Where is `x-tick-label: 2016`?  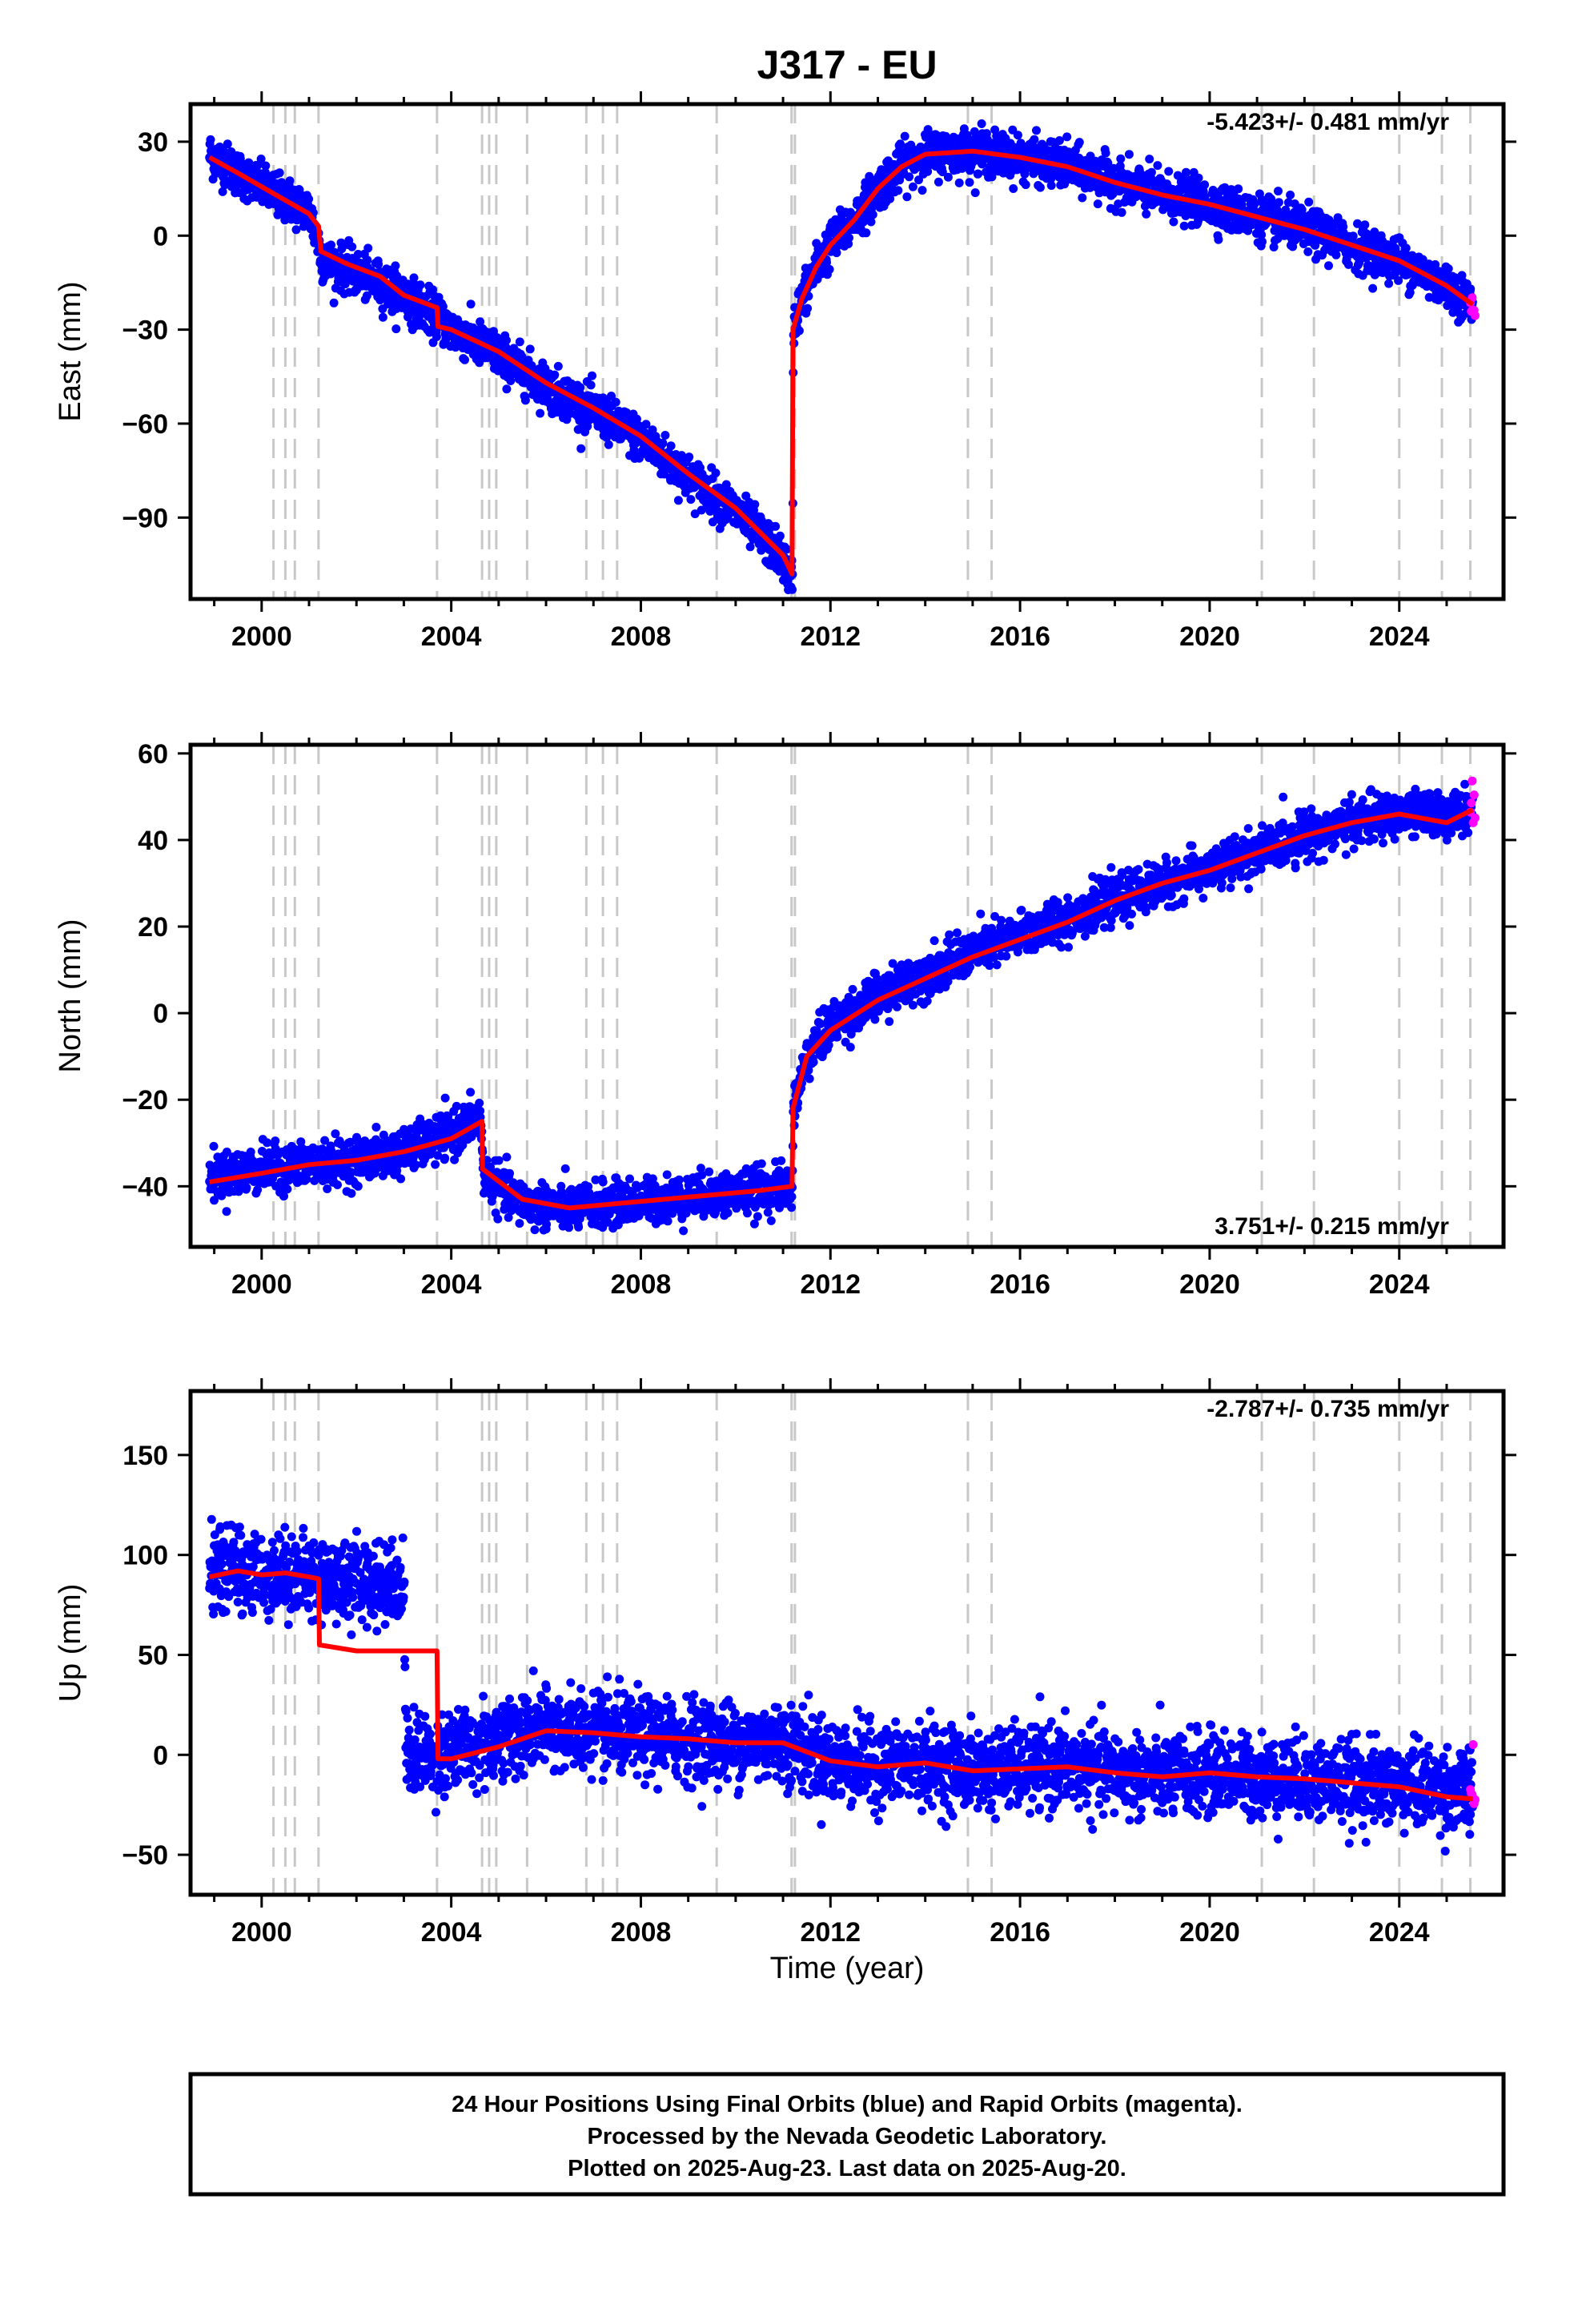
x-tick-label: 2016 is located at coordinates (1020, 636).